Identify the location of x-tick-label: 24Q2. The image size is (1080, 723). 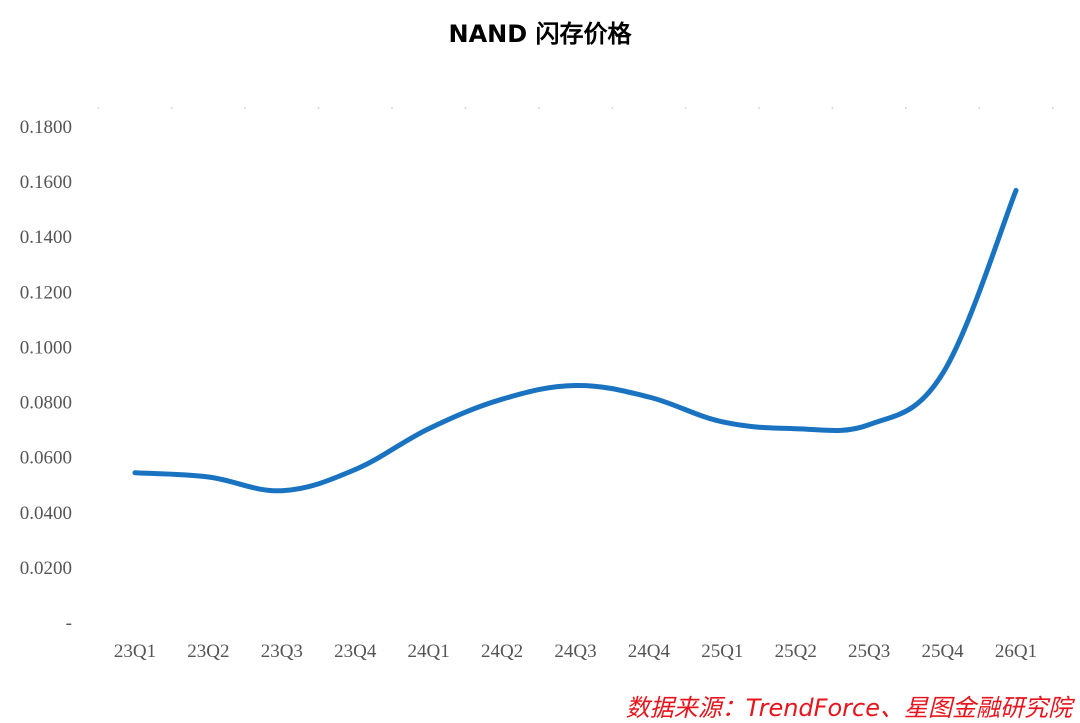
(502, 651).